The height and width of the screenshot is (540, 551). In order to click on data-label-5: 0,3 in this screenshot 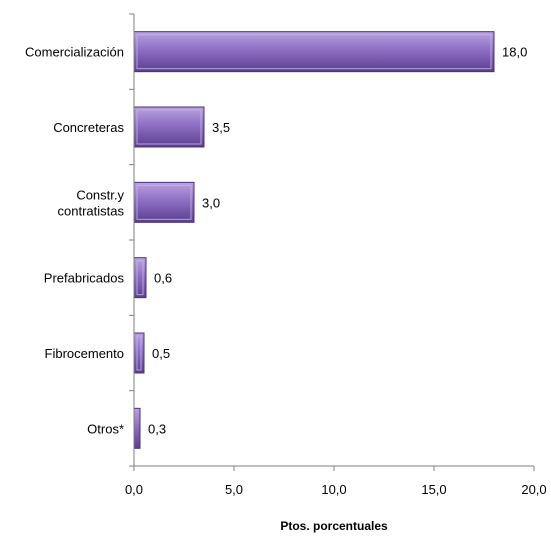, I will do `click(157, 428)`.